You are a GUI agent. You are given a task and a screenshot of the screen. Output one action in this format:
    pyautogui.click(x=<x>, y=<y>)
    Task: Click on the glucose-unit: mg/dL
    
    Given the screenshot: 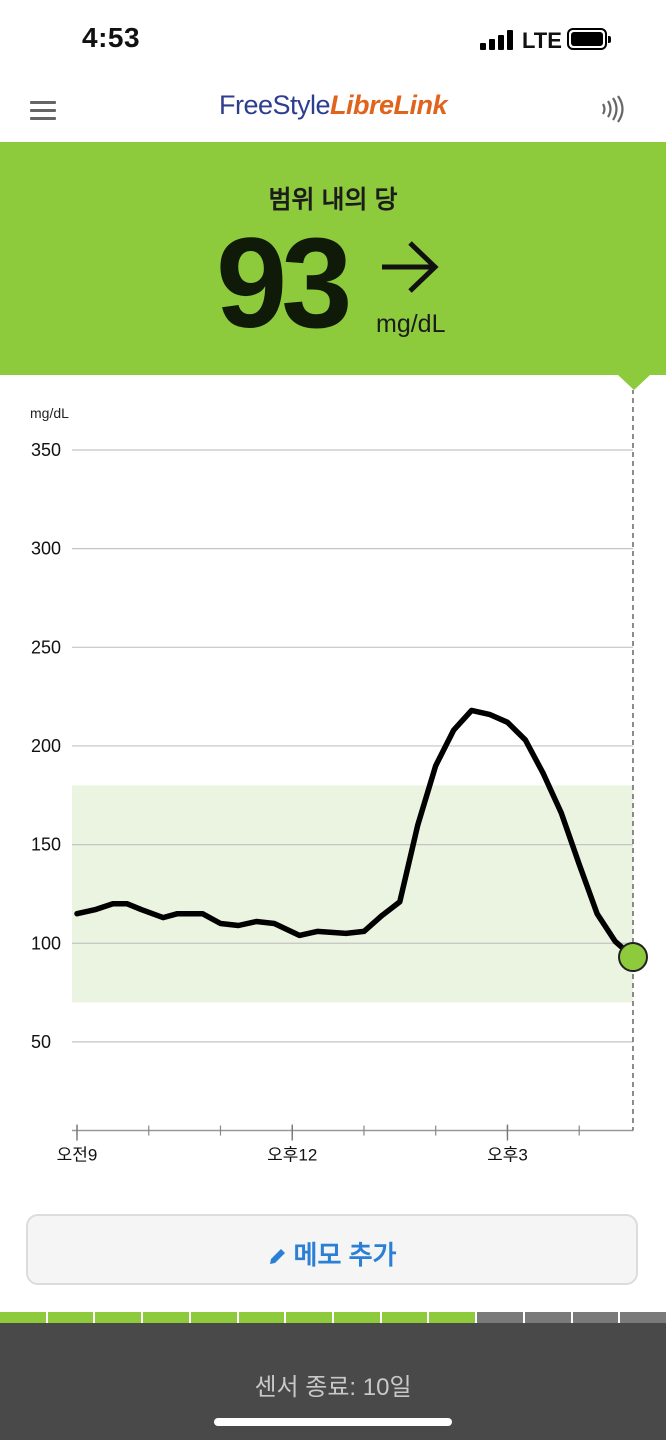 What is the action you would take?
    pyautogui.click(x=411, y=324)
    